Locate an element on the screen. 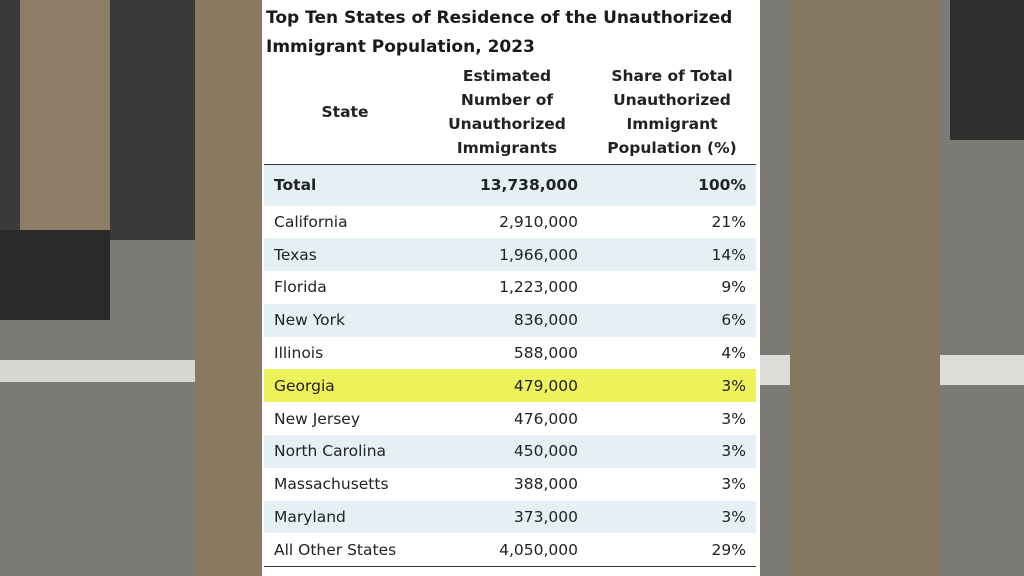  number-cell: 21% is located at coordinates (728, 221).